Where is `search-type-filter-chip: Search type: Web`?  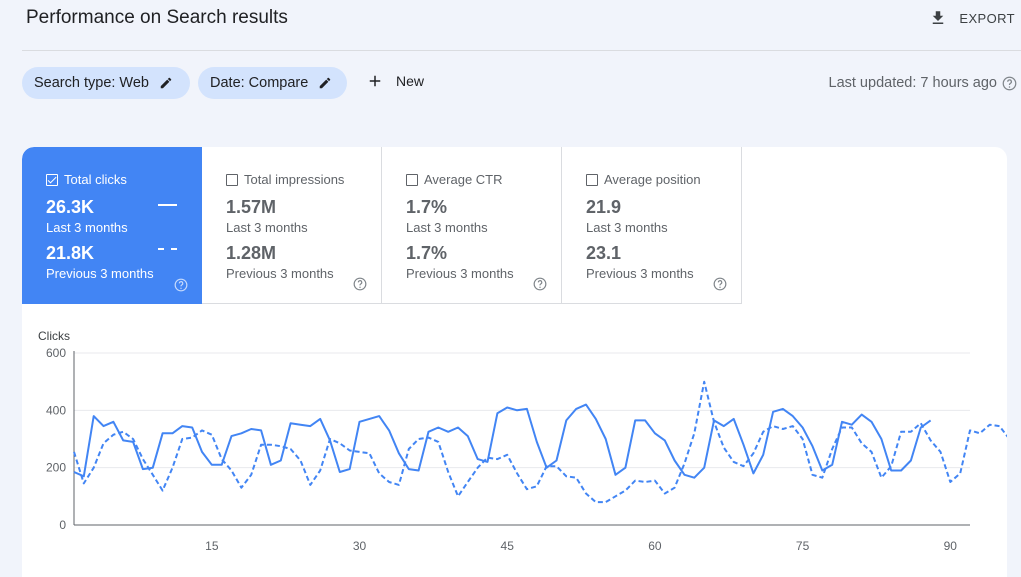 search-type-filter-chip: Search type: Web is located at coordinates (106, 83).